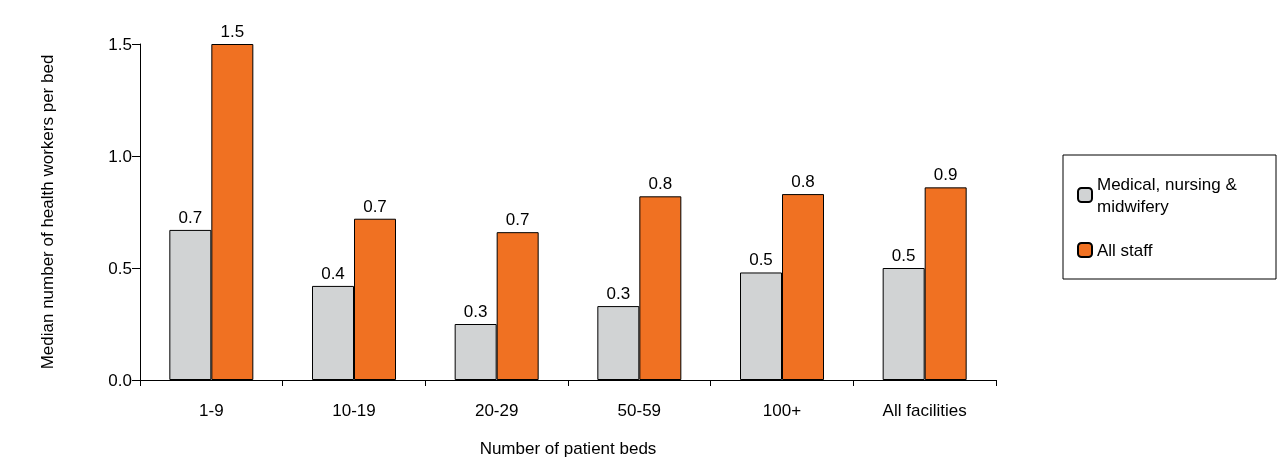  I want to click on x-tick-label: 10-19, so click(354, 410).